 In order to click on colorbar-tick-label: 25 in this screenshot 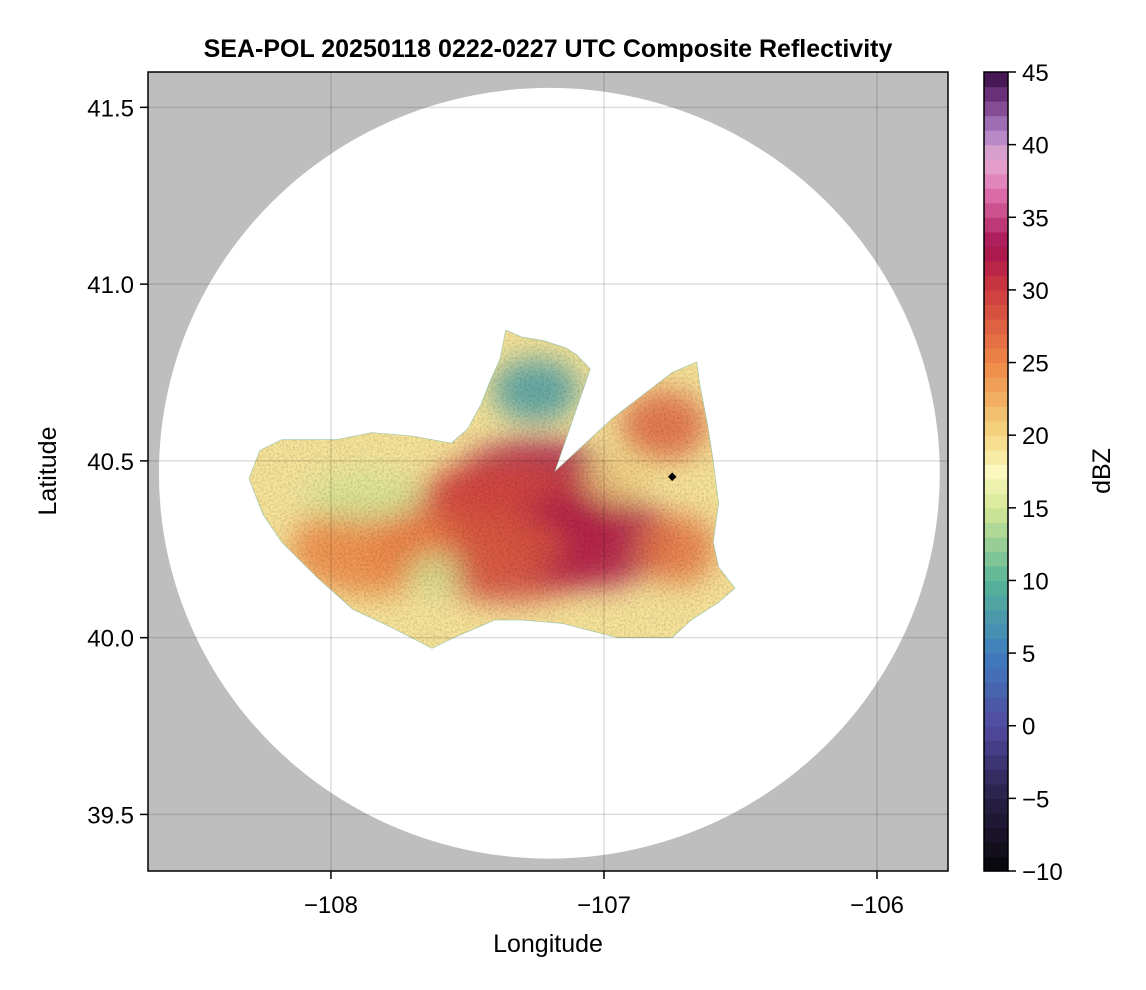, I will do `click(1035, 364)`.